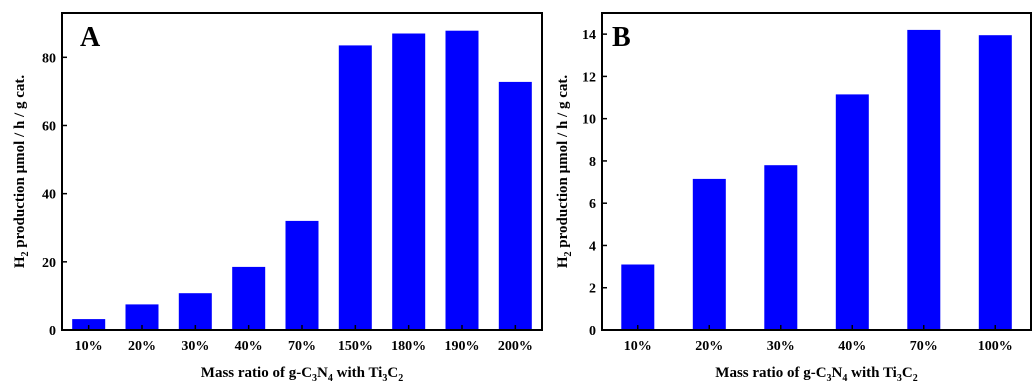 The image size is (1034, 383). What do you see at coordinates (49, 195) in the screenshot?
I see `y-tick-label: 40` at bounding box center [49, 195].